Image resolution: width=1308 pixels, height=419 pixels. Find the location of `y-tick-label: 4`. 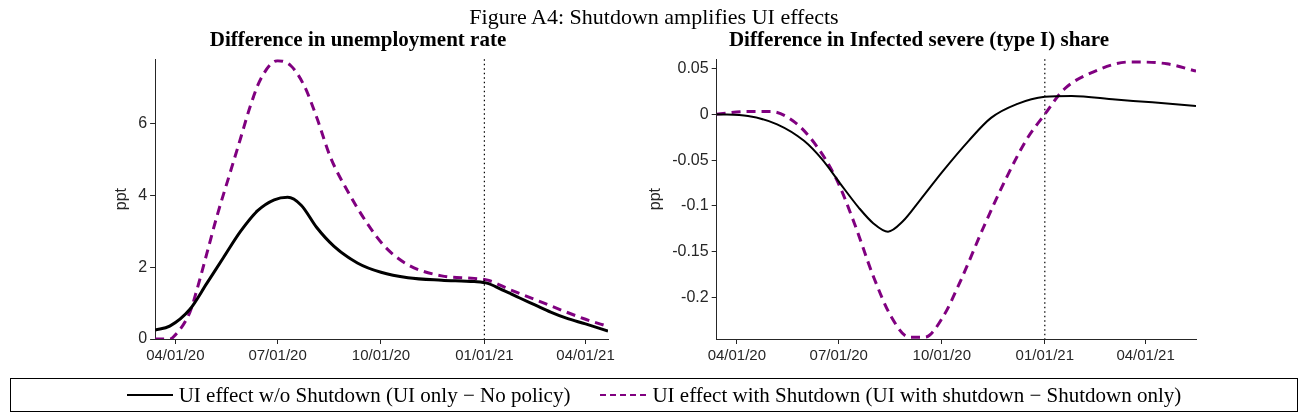

y-tick-label: 4 is located at coordinates (143, 194).